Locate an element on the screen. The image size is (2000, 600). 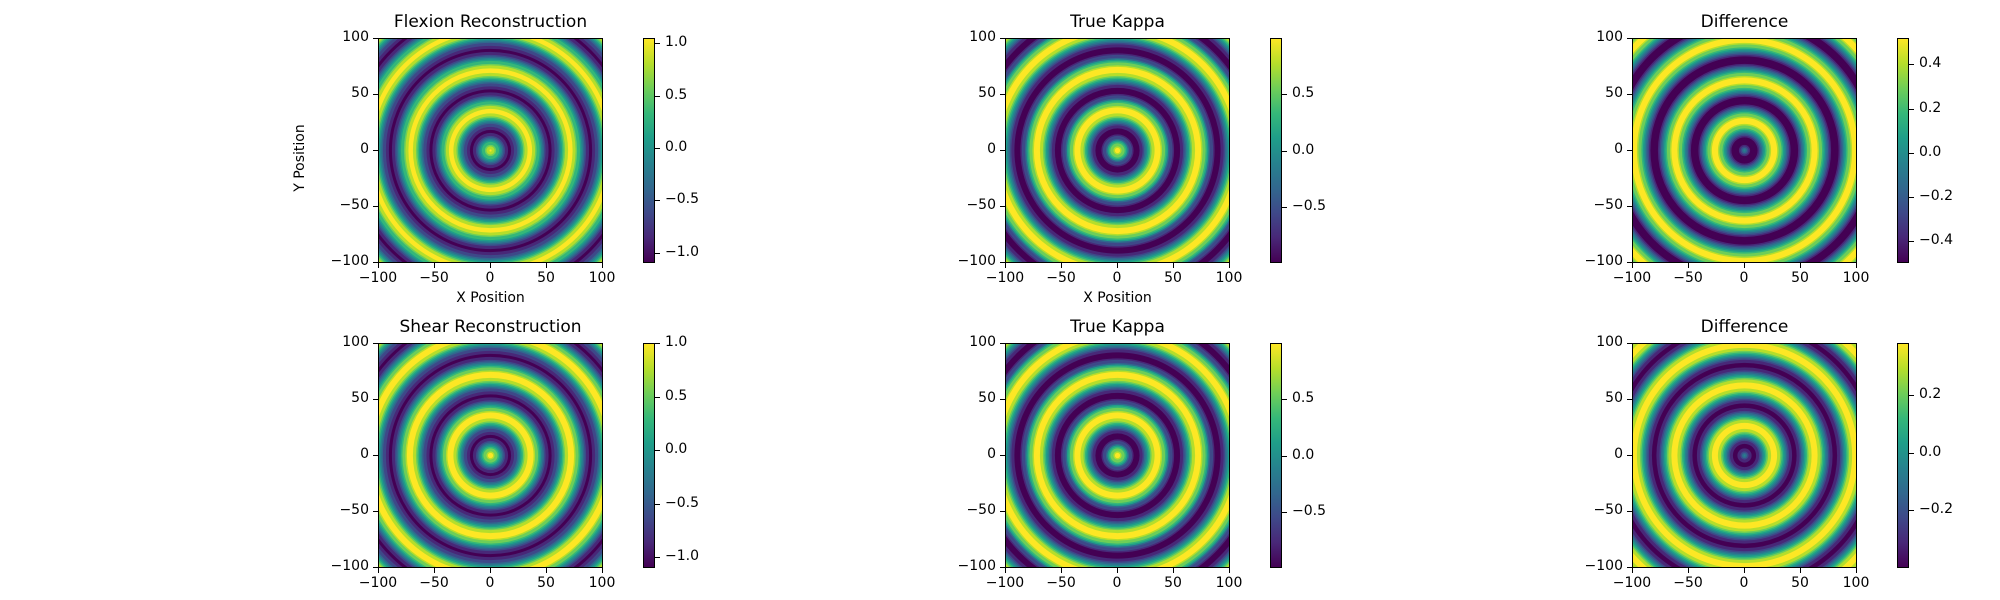
colorbar-tick-label: −0.4 is located at coordinates (1936, 239).